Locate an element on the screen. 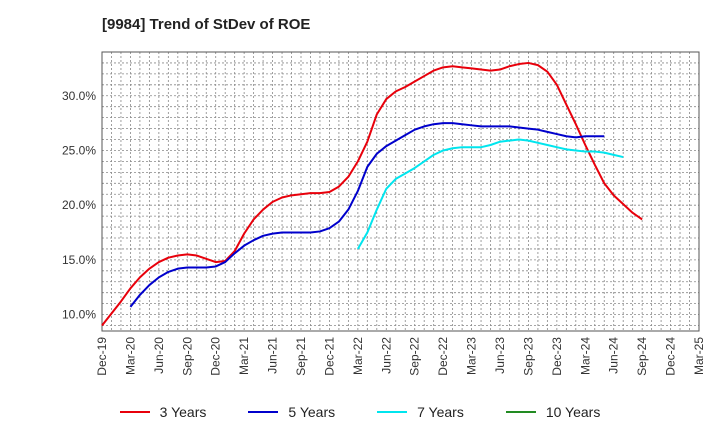 The image size is (720, 440). y-tick-label: 10.0% is located at coordinates (79, 315).